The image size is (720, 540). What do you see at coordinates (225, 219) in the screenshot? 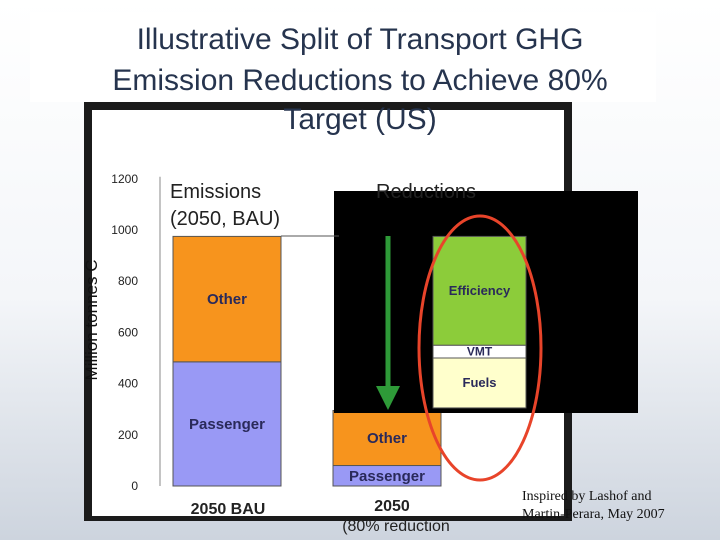
I see `group-label-emissions-sub: (2050, BAU)` at bounding box center [225, 219].